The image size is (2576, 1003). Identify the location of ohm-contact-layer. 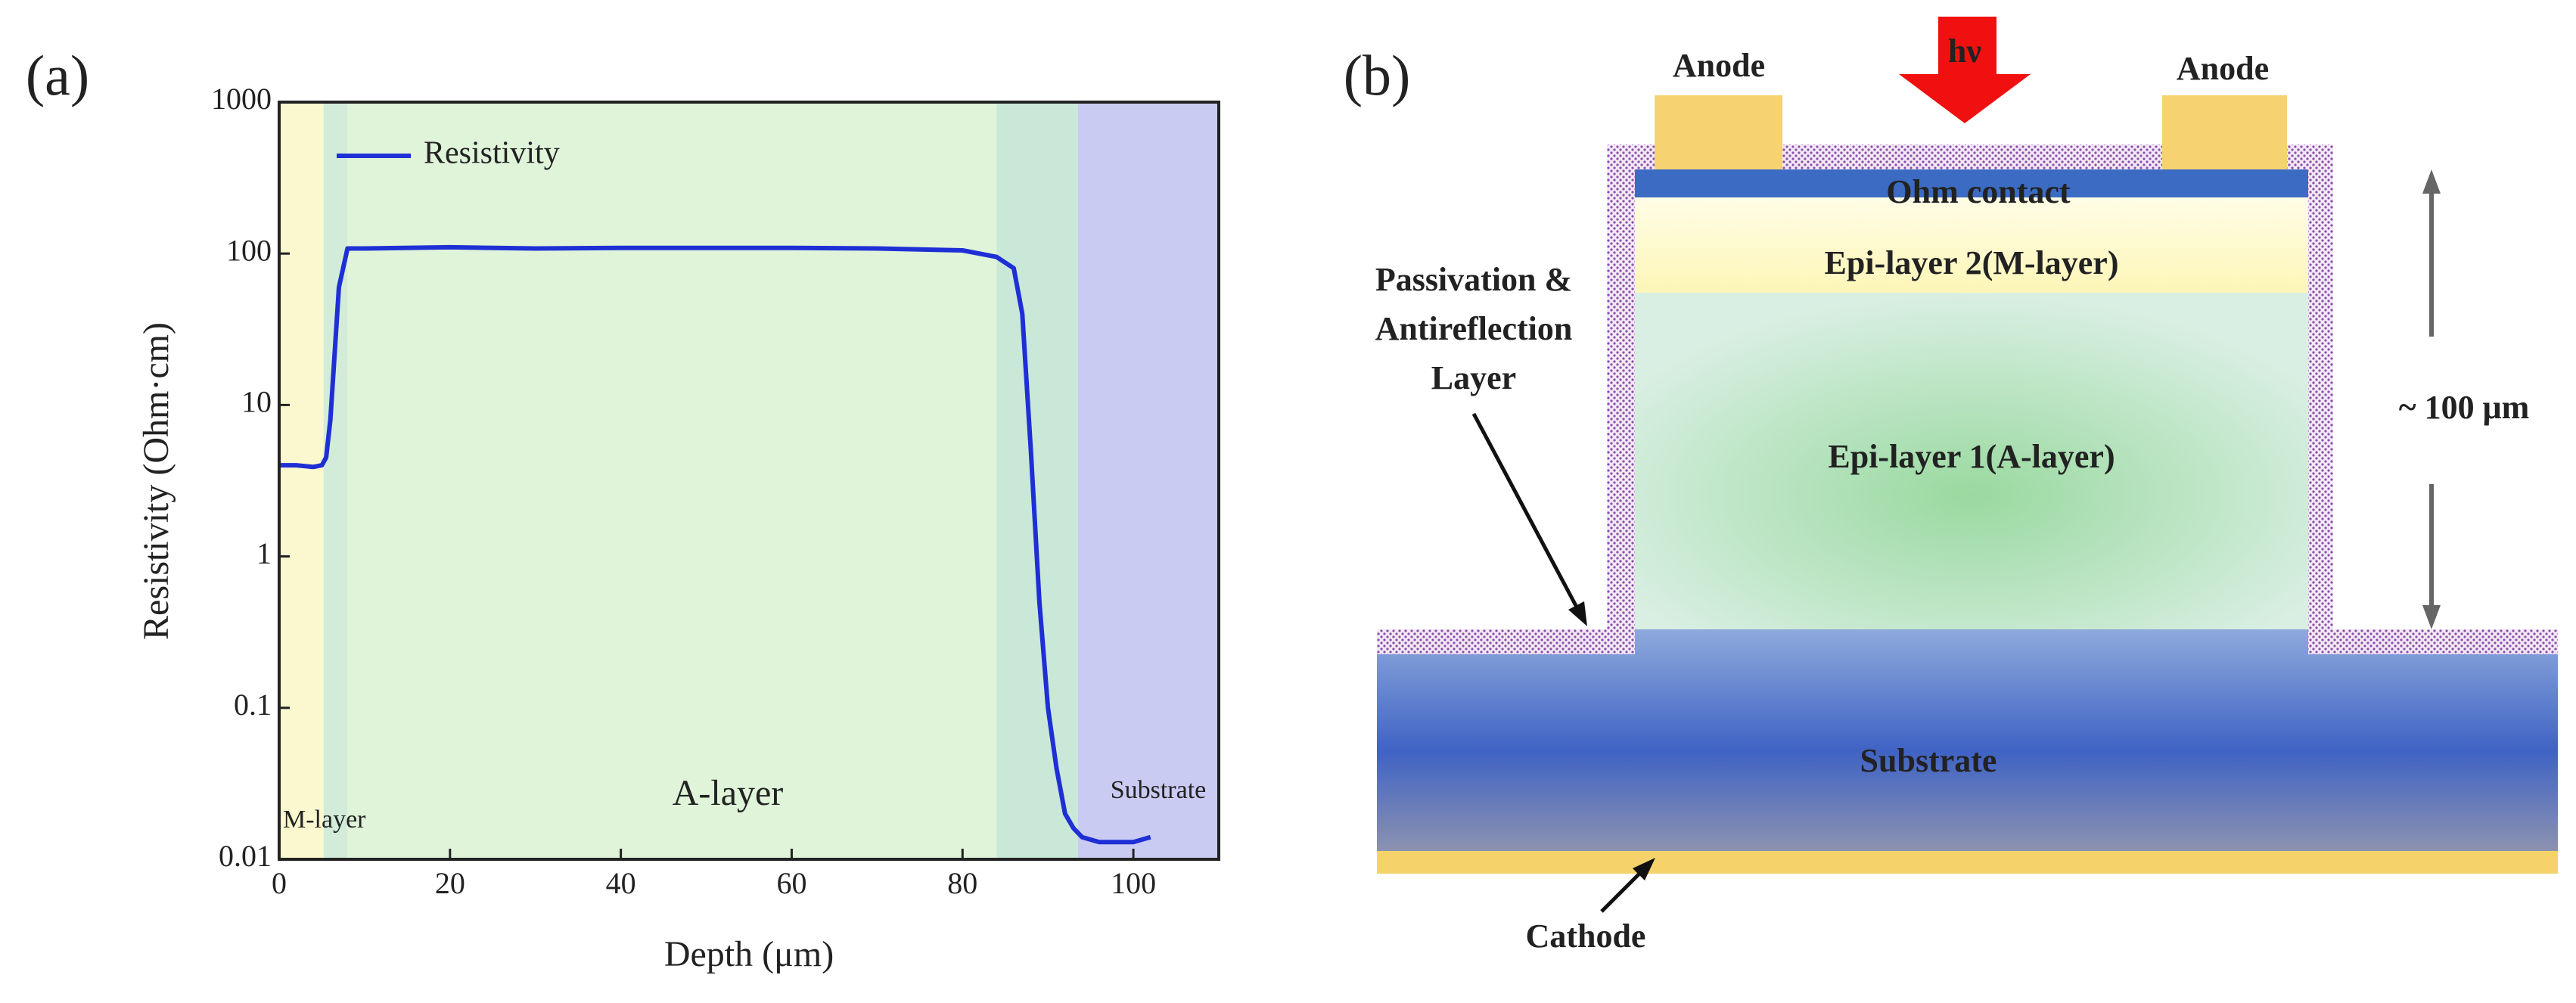
(1972, 183).